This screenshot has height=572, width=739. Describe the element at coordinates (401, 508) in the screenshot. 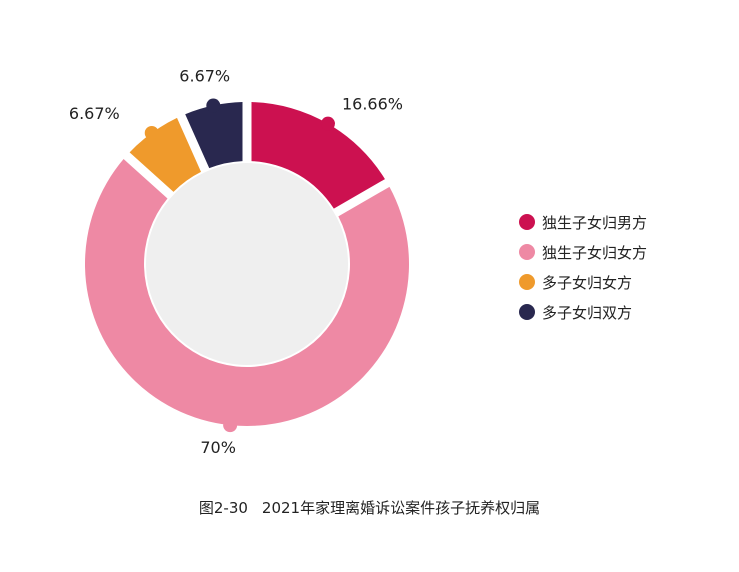

I see `figure-title: 2021年家理离婚诉讼案件孩子抚养权归属` at that location.